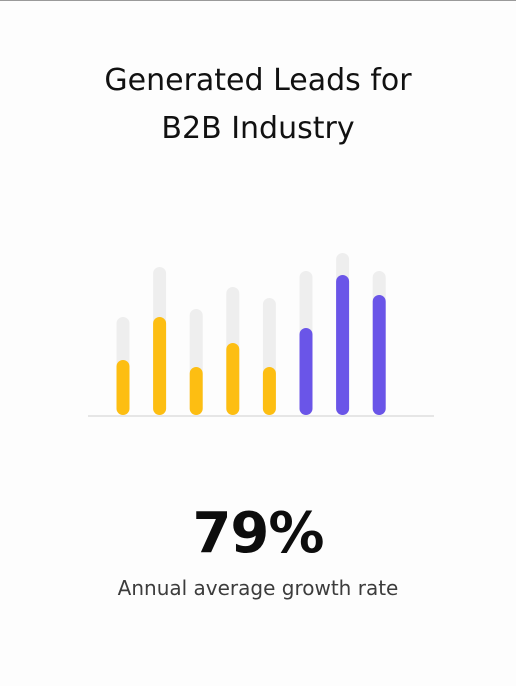 Image resolution: width=516 pixels, height=686 pixels. I want to click on growth-rate-caption: Annual average growth rate, so click(258, 588).